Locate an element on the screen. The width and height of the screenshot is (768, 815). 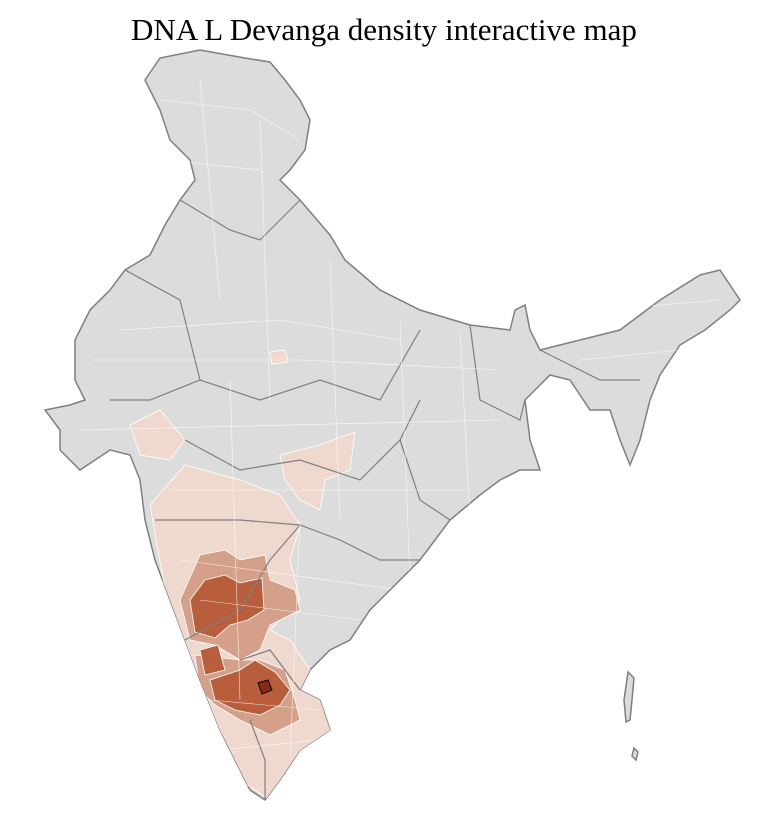
region-low-rajasthan is located at coordinates (279, 357).